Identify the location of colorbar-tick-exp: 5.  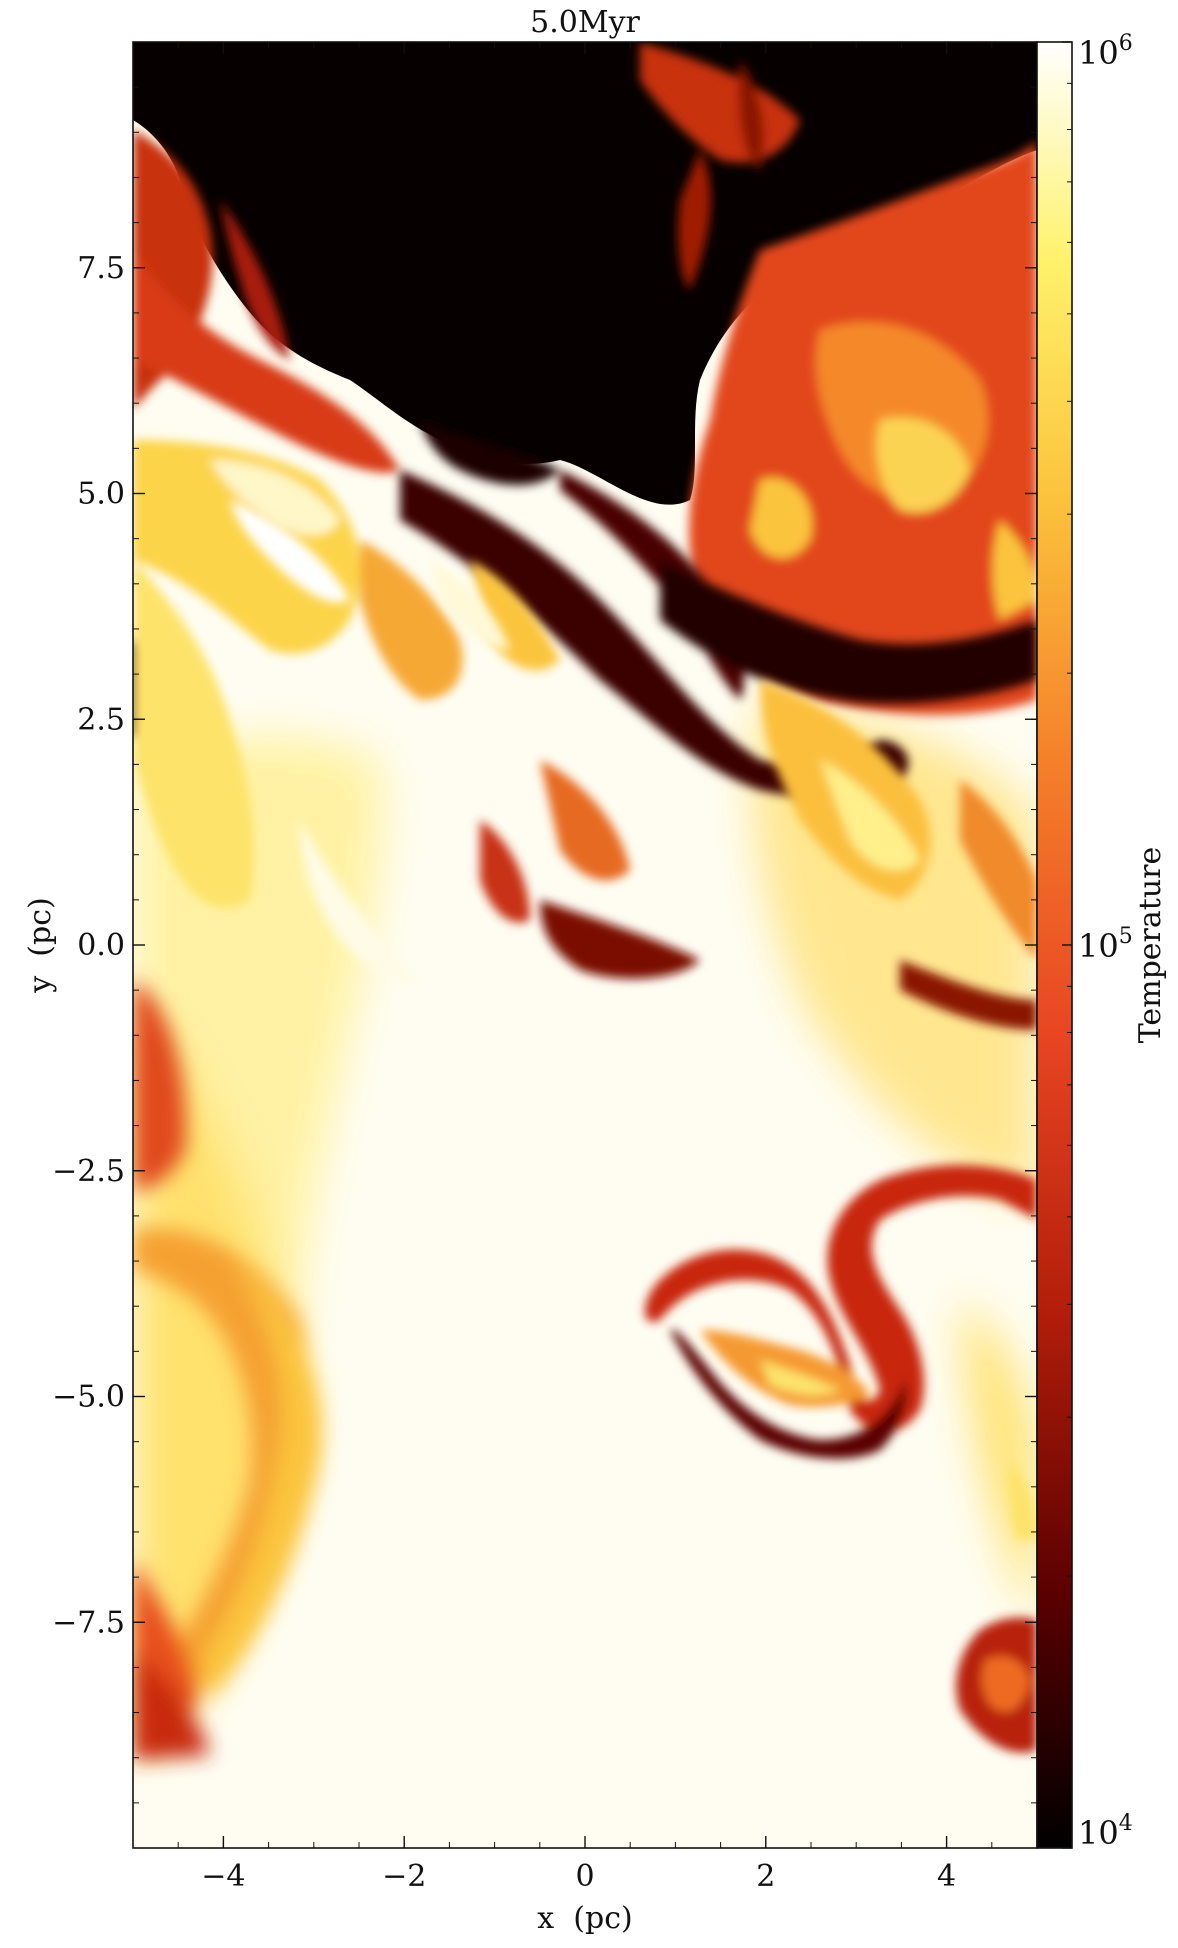
(1126, 936).